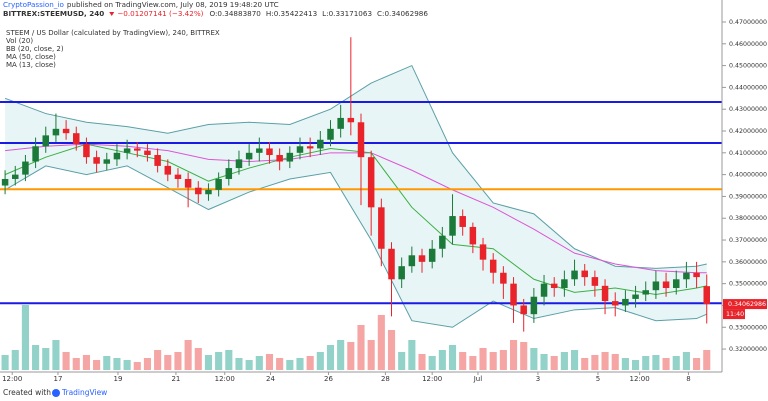 Image resolution: width=768 pixels, height=401 pixels. I want to click on x-tick-label: 5, so click(598, 379).